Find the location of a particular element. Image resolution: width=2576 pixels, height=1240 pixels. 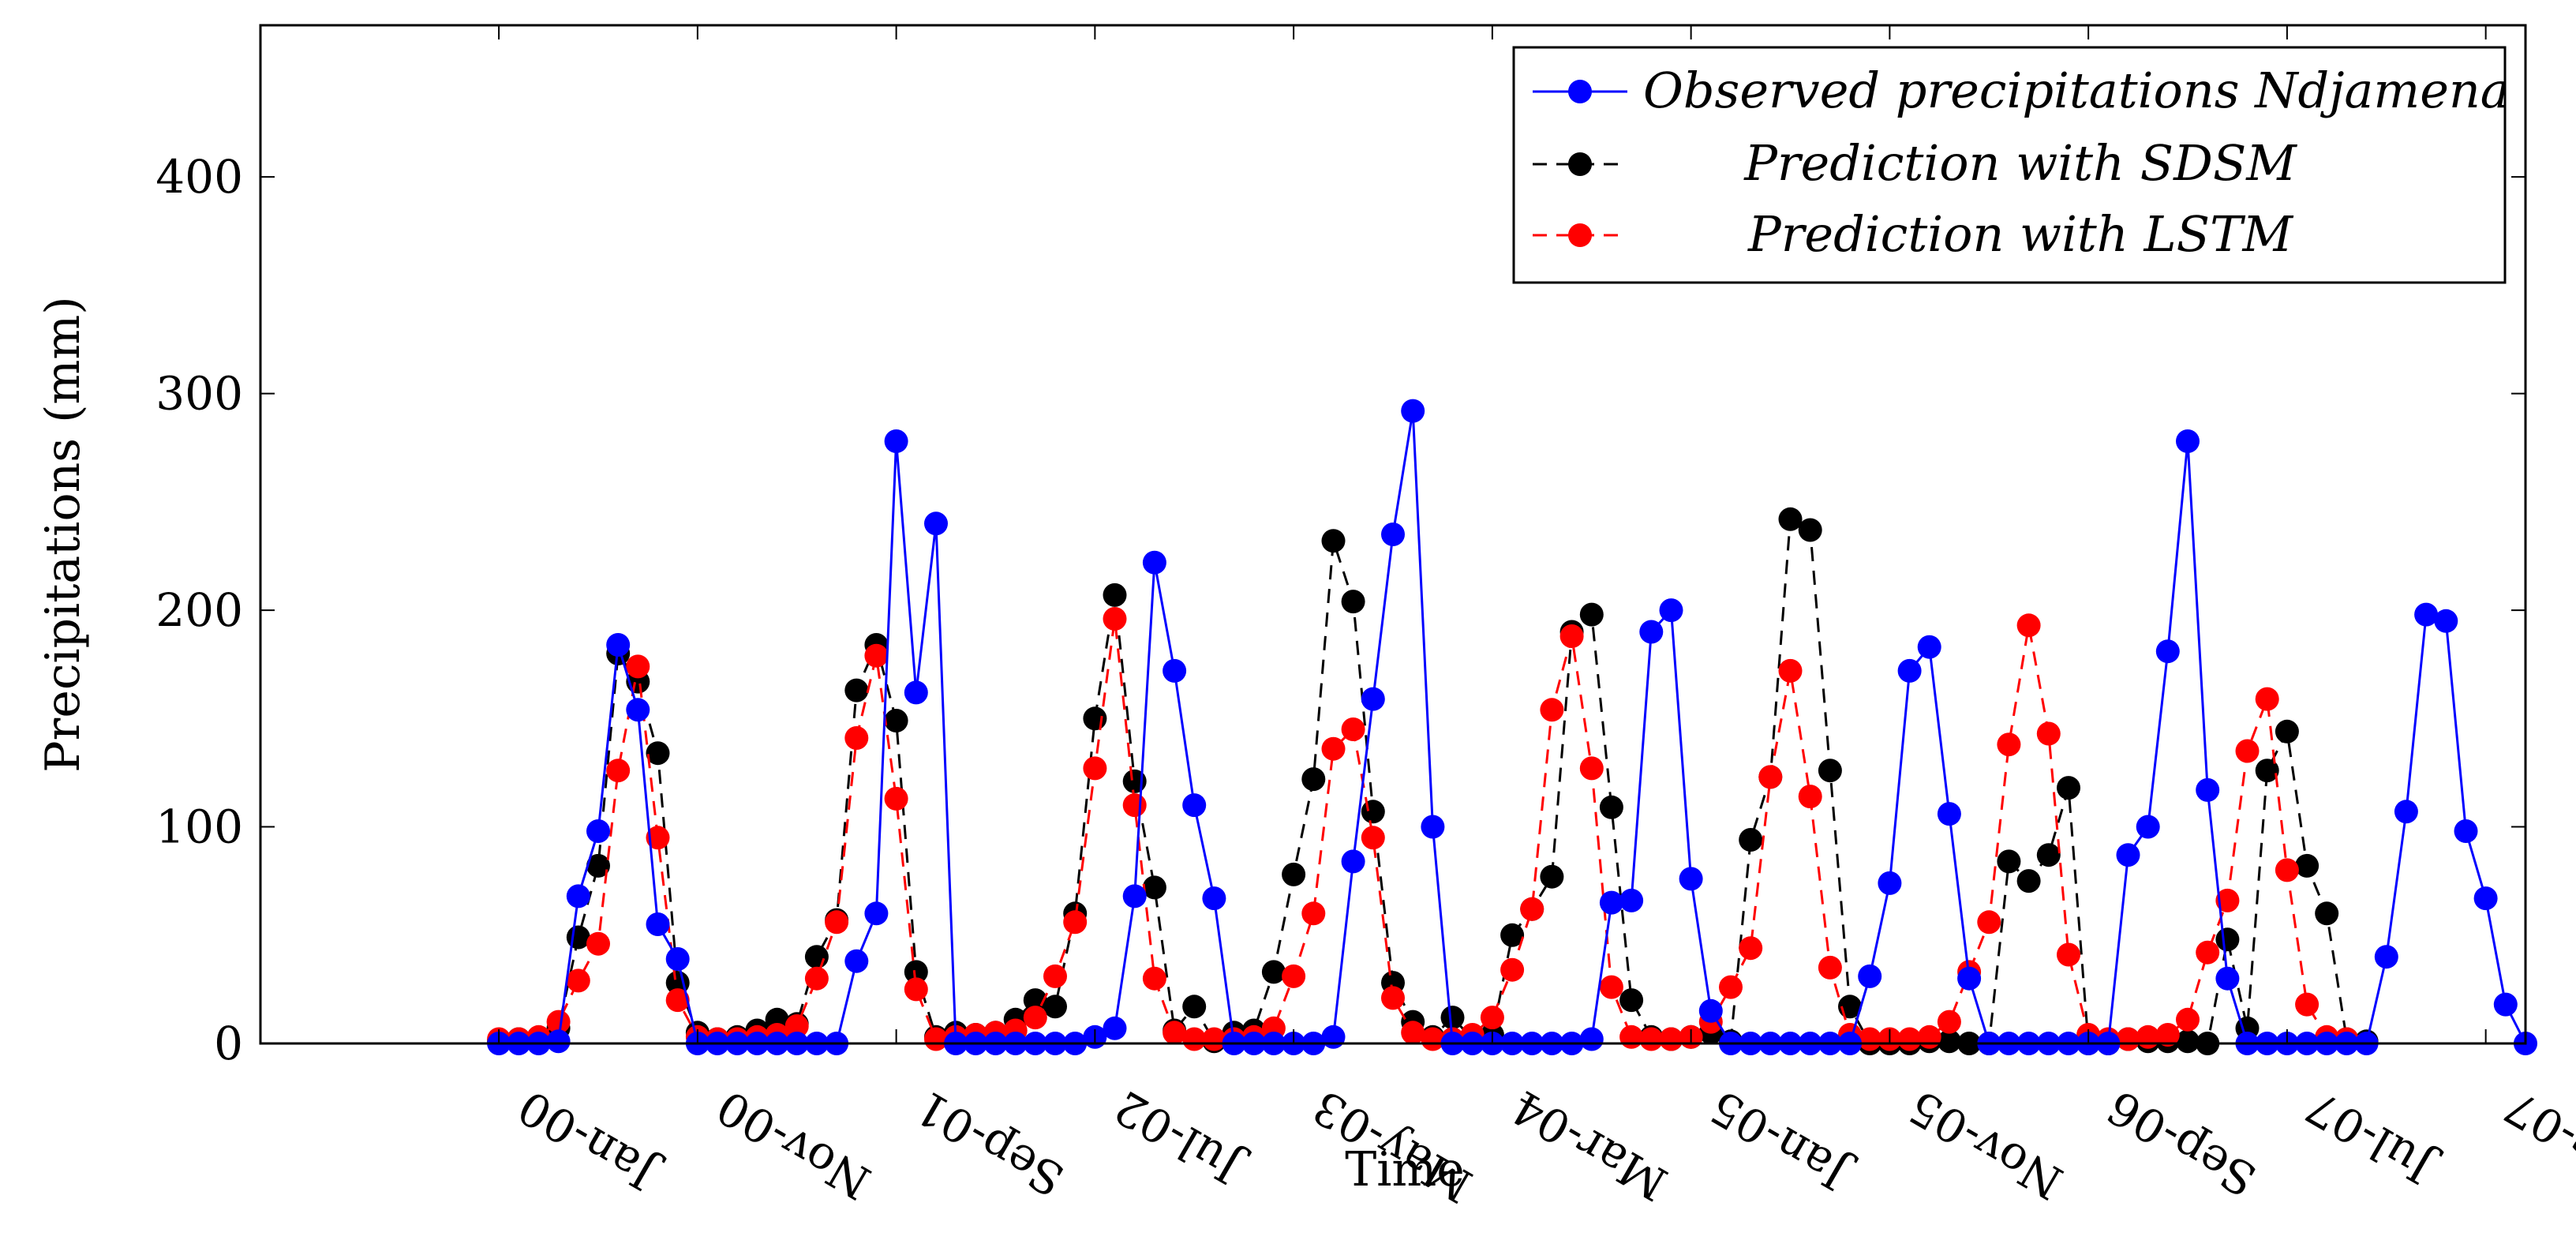

legend-box is located at coordinates (2009, 165).